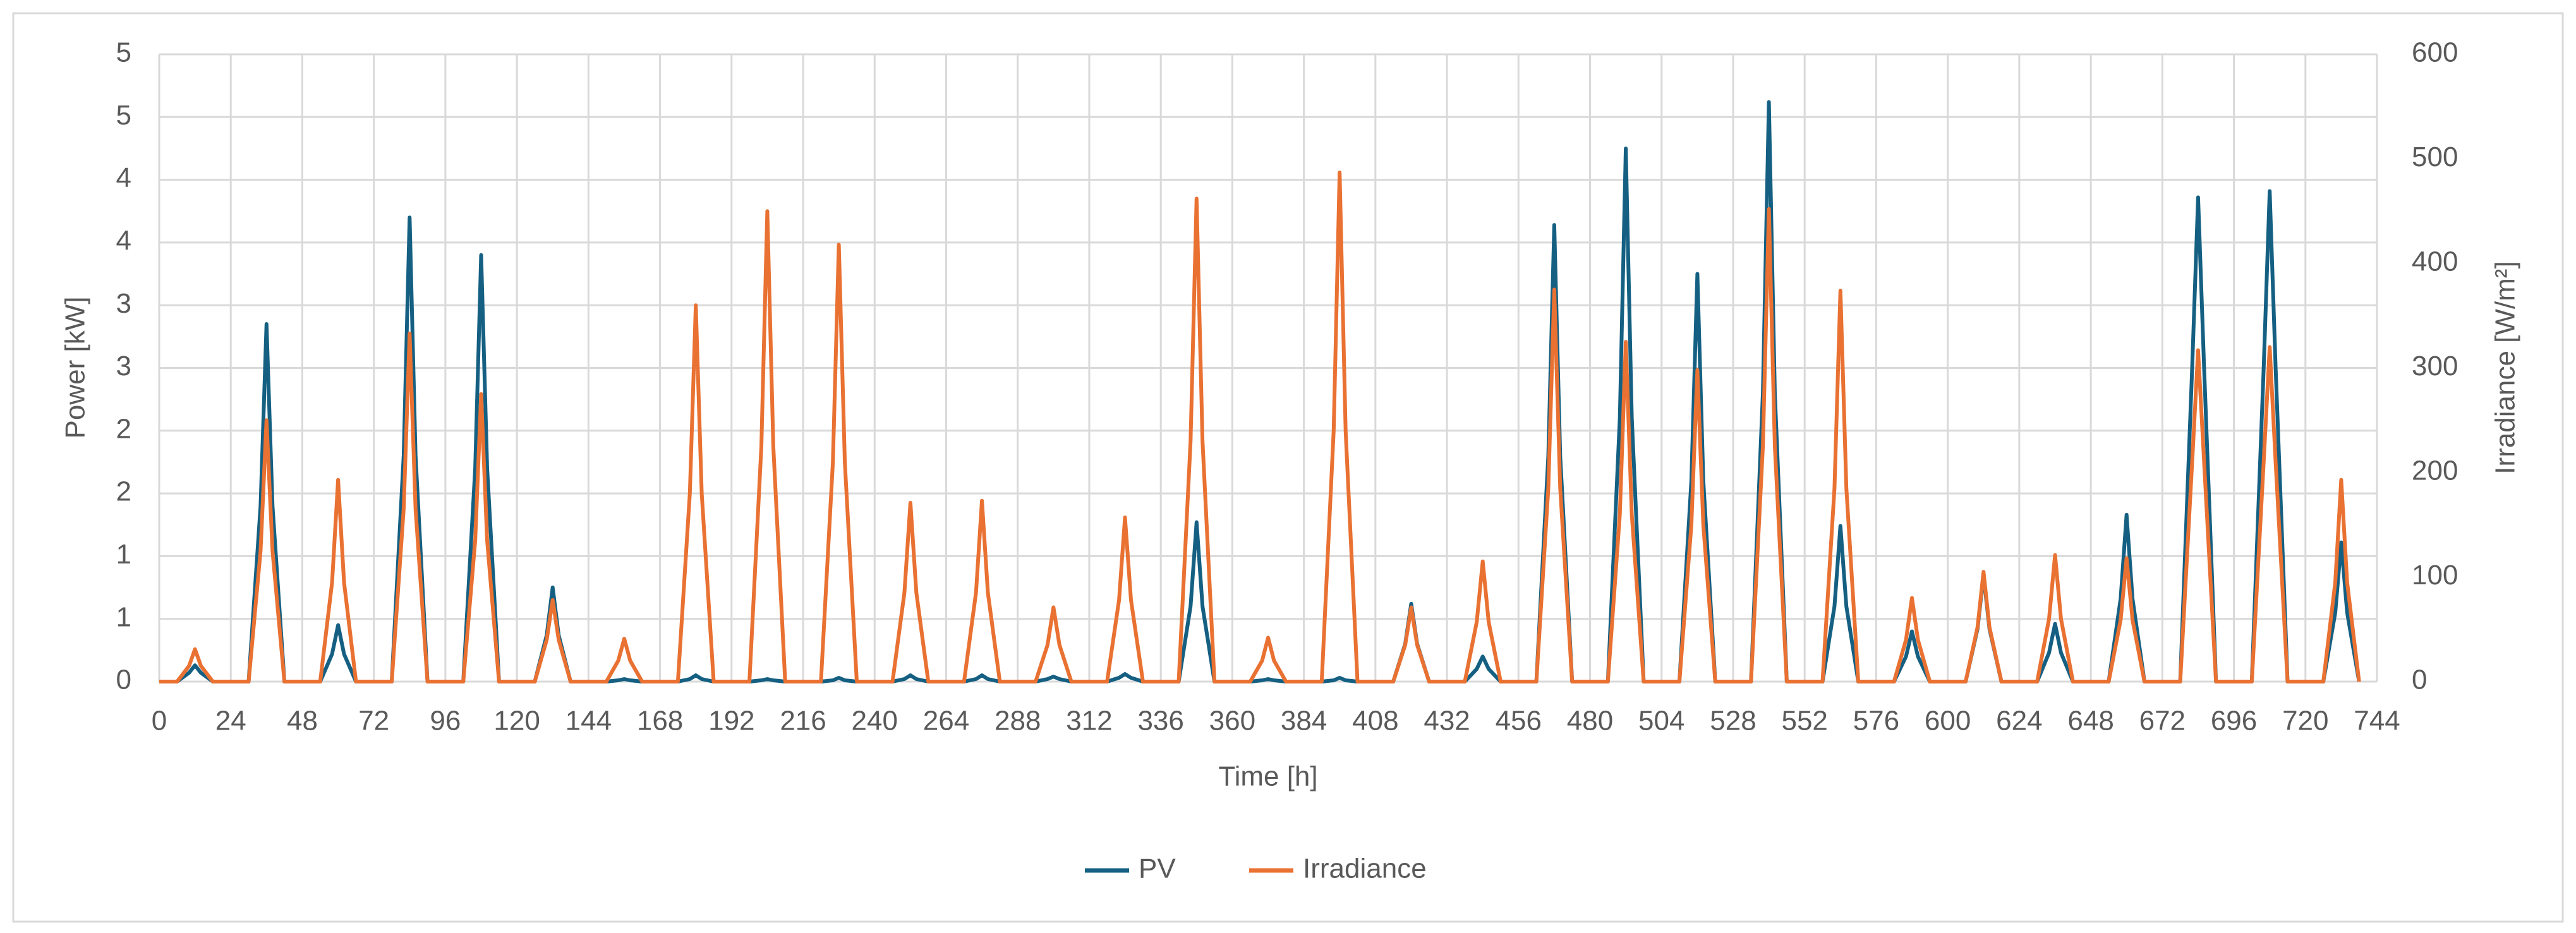 This screenshot has width=2576, height=933. What do you see at coordinates (1365, 868) in the screenshot?
I see `legend-label: Irradiance` at bounding box center [1365, 868].